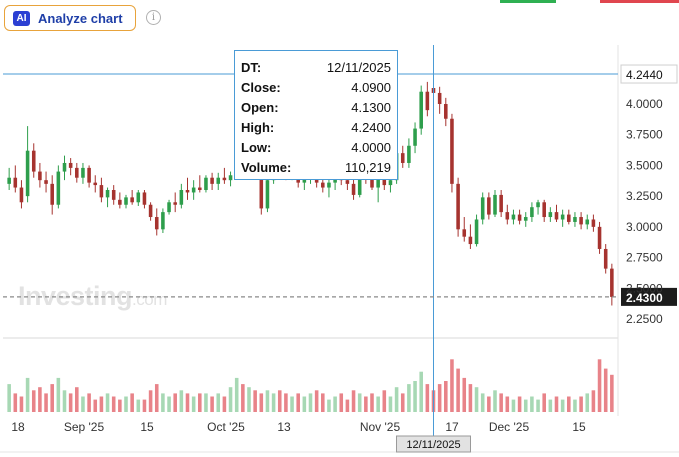 Image resolution: width=679 pixels, height=457 pixels. What do you see at coordinates (153, 17) in the screenshot?
I see `info-icon: i` at bounding box center [153, 17].